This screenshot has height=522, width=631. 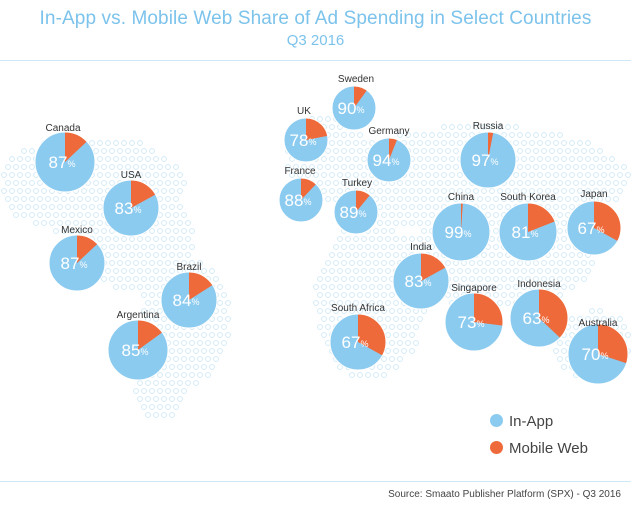 I want to click on slice-mobile-web-singapore, so click(x=489, y=309).